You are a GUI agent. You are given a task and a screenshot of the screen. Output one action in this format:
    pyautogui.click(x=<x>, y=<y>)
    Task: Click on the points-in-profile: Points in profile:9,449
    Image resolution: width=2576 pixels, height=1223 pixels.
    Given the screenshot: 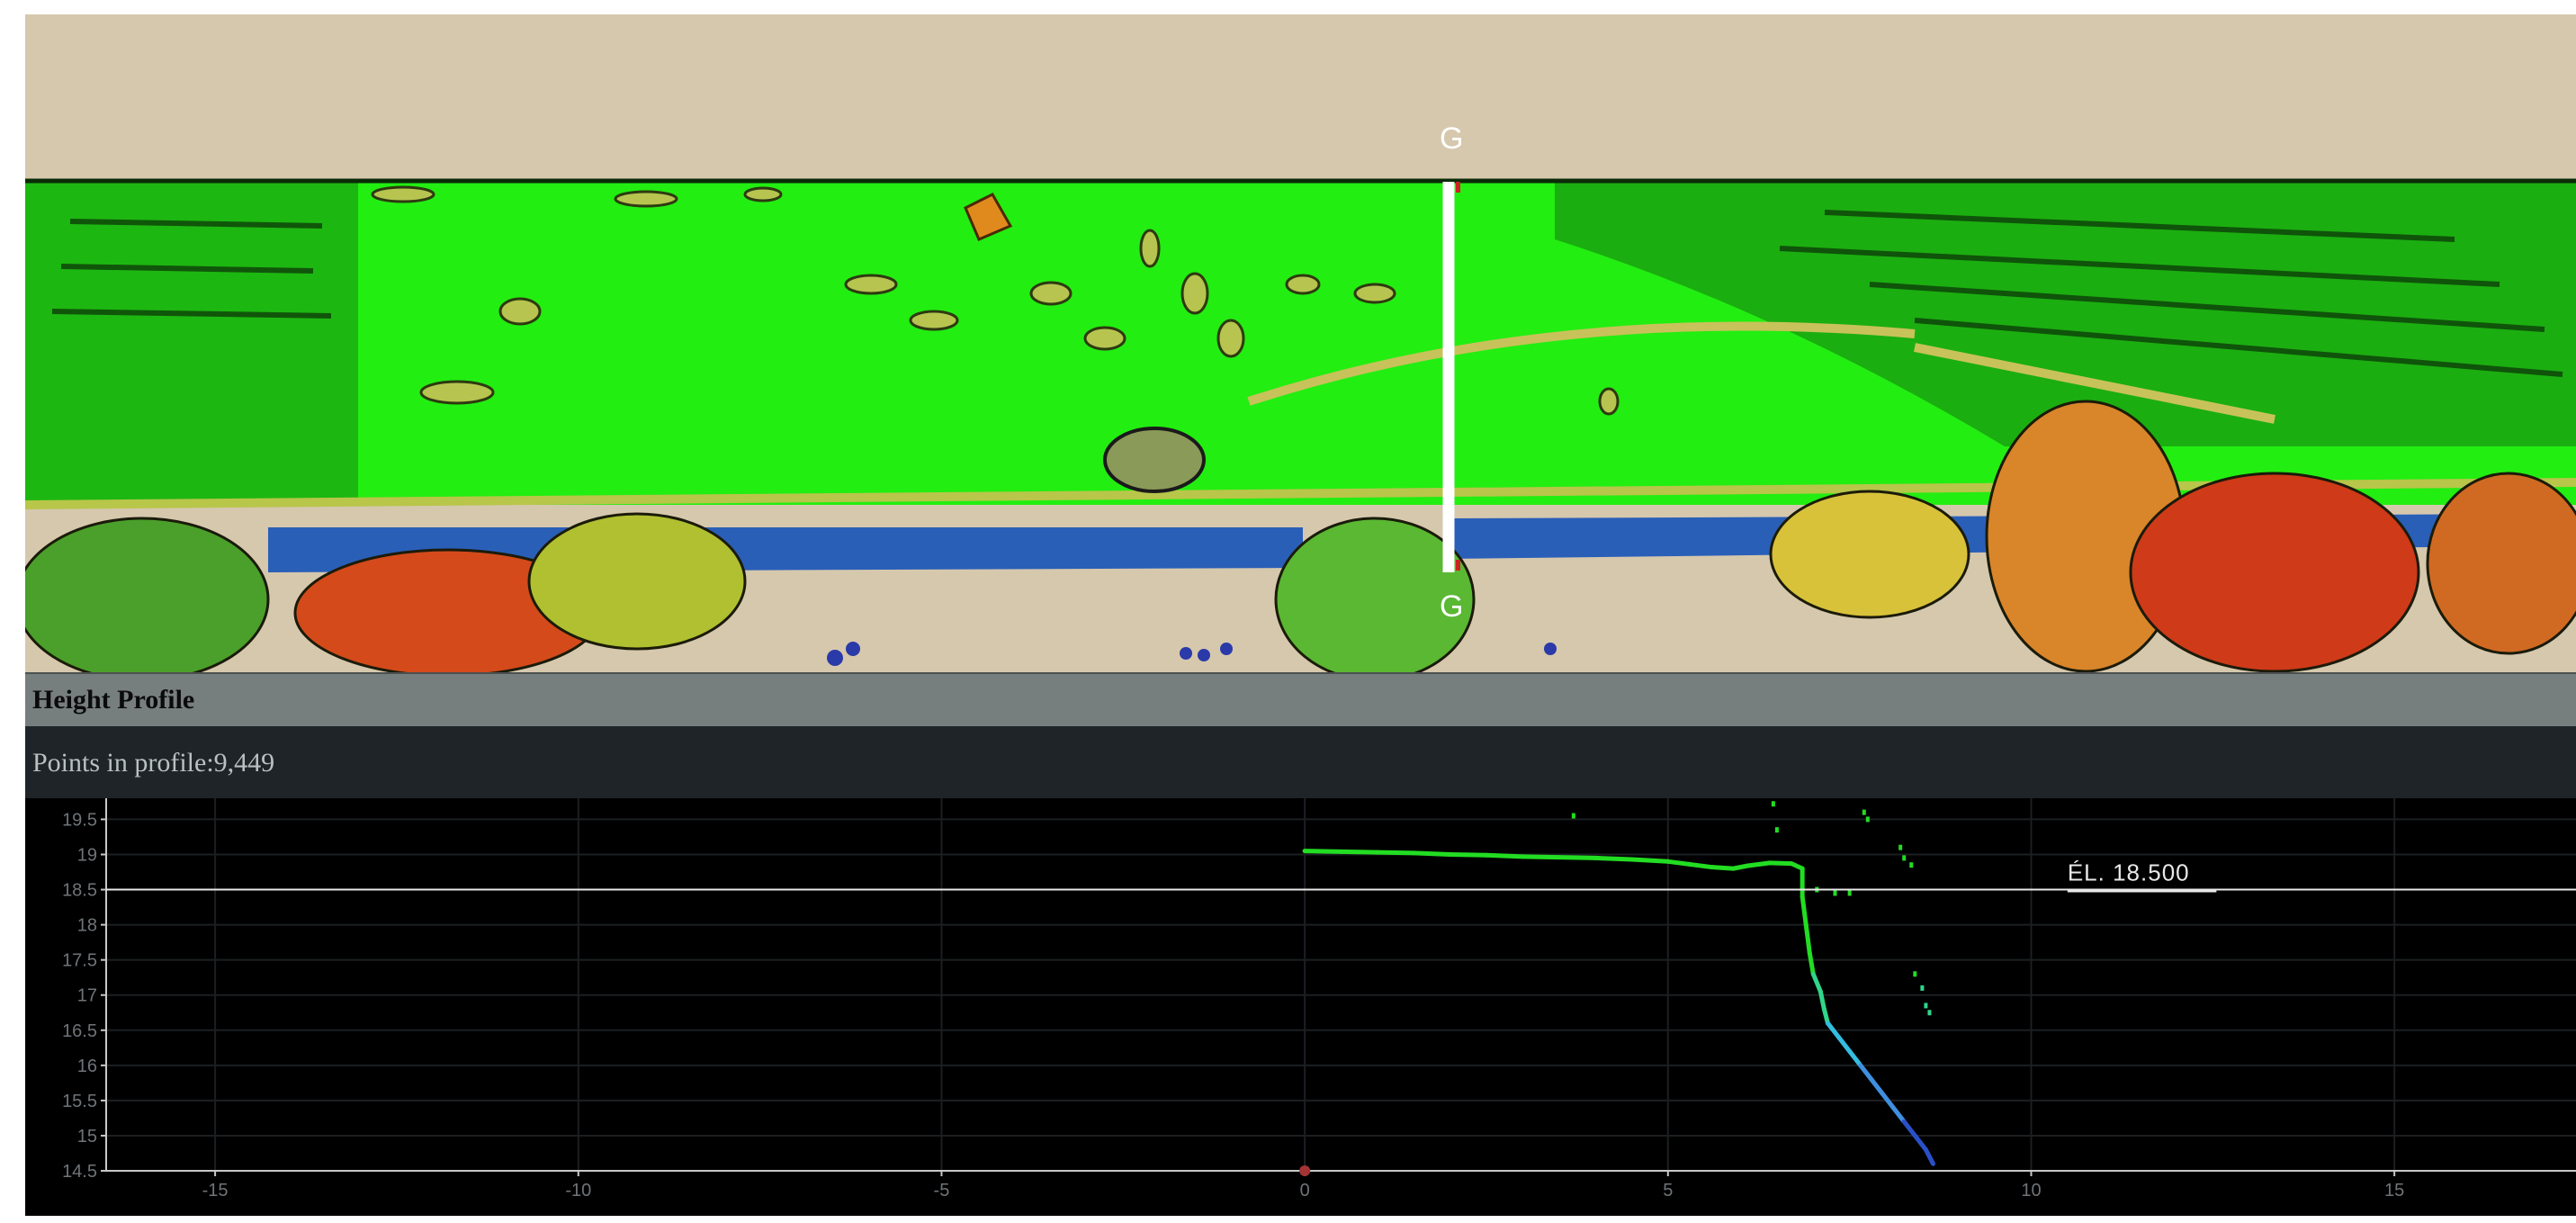 What is the action you would take?
    pyautogui.click(x=153, y=763)
    